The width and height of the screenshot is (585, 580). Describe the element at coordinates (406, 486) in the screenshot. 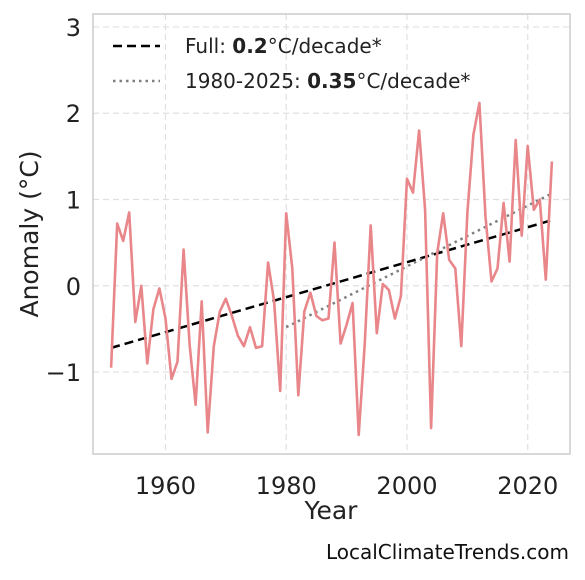

I see `x-tick-label: 2000` at that location.